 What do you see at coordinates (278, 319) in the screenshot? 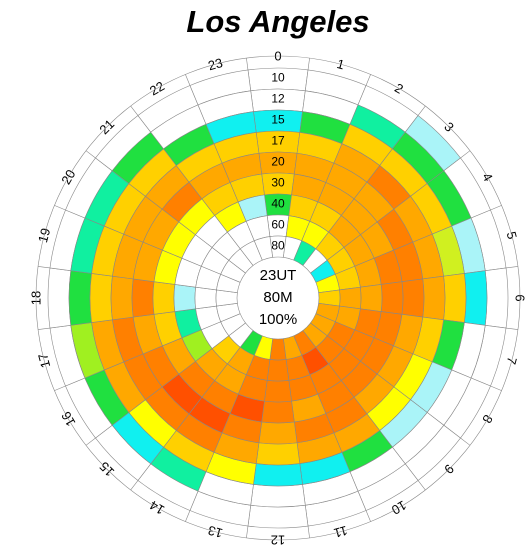
I see `center-label: 100%` at bounding box center [278, 319].